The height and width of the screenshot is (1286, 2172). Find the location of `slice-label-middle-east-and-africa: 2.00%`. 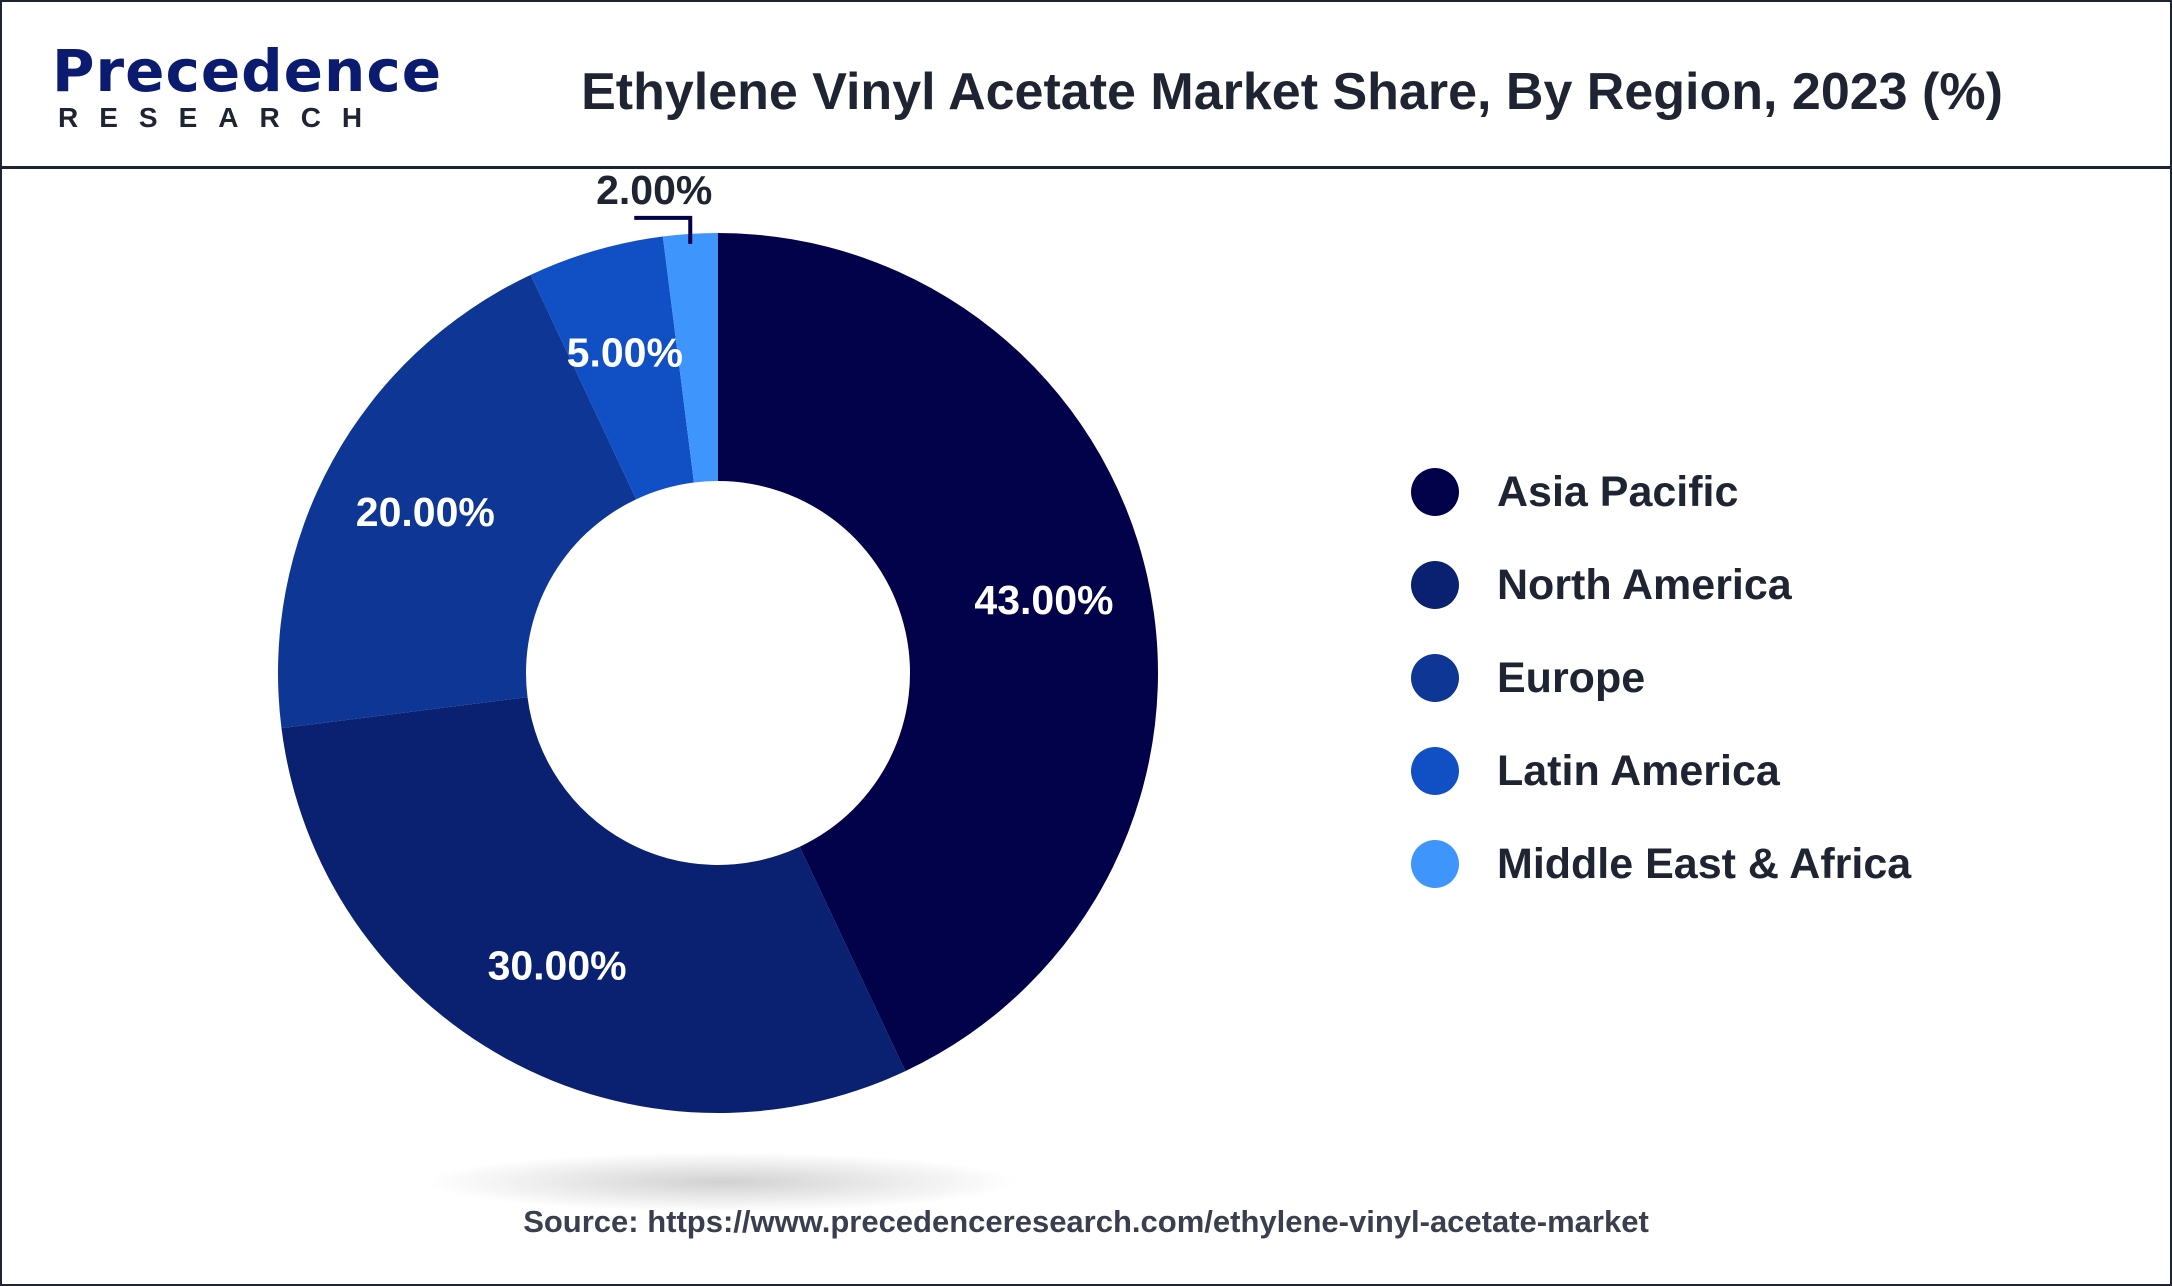

slice-label-middle-east-and-africa: 2.00% is located at coordinates (654, 190).